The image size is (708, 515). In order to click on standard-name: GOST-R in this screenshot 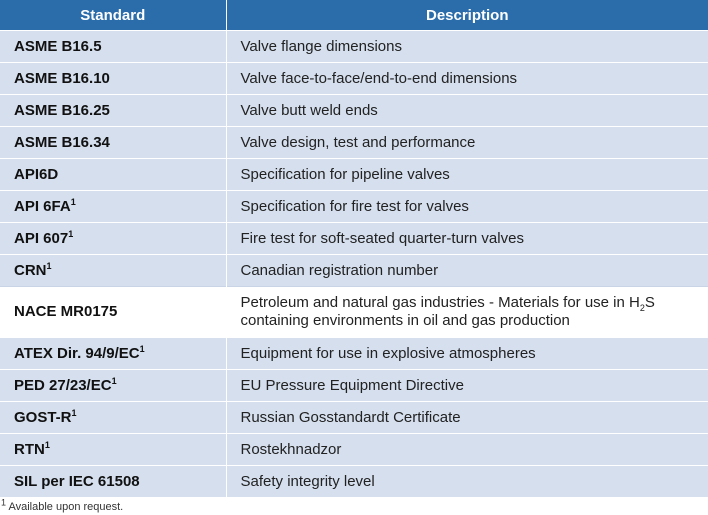, I will do `click(43, 417)`.